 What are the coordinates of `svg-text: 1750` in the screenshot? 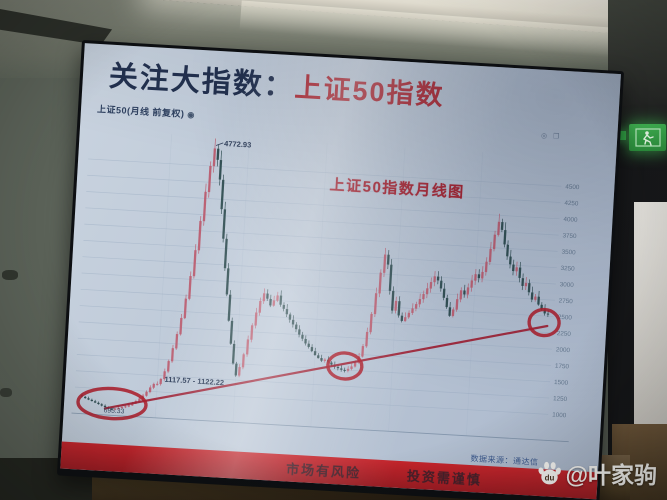 It's located at (562, 367).